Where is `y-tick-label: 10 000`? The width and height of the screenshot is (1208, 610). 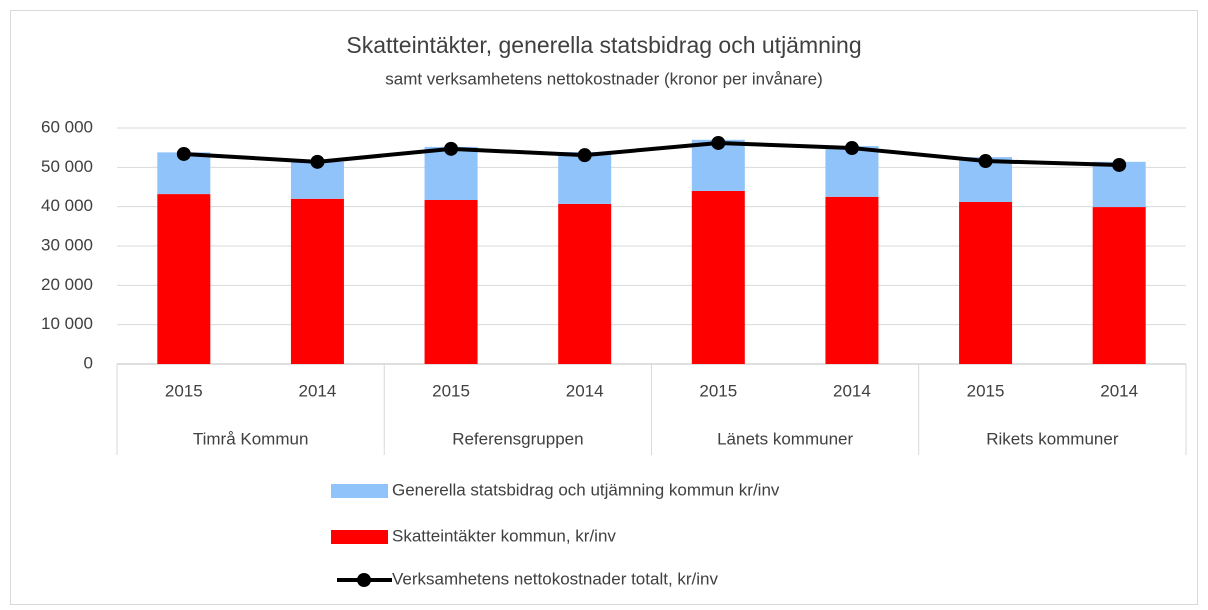 y-tick-label: 10 000 is located at coordinates (67, 323).